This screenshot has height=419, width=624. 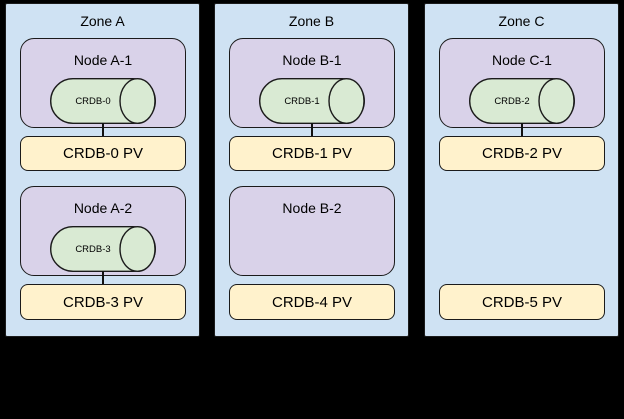 I want to click on pv-label: CRDB-5 PV, so click(x=522, y=302).